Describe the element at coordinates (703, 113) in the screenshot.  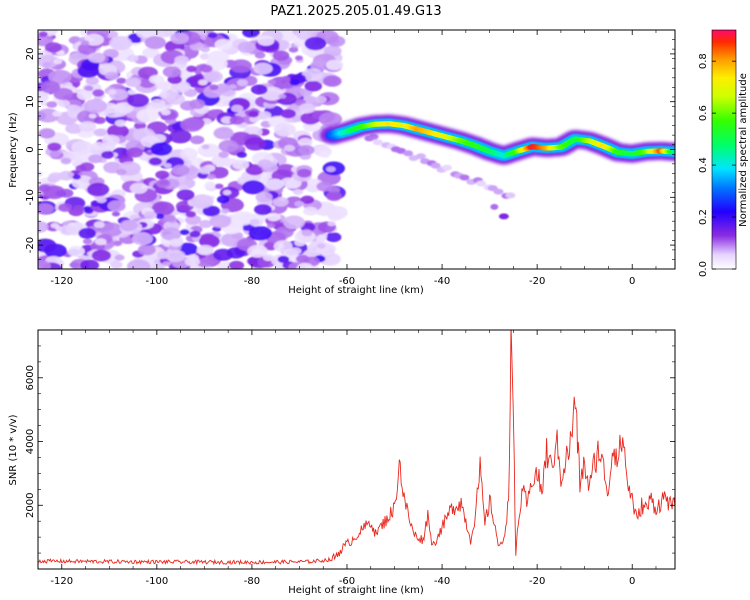
I see `colorbar-tick-label: 0.6` at that location.